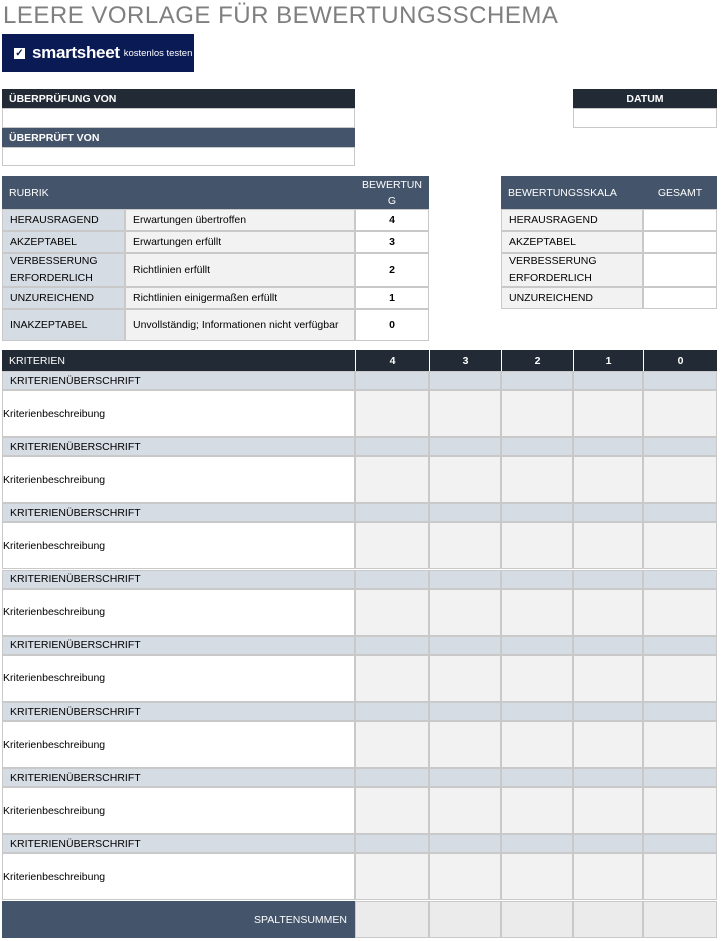  What do you see at coordinates (178, 156) in the screenshot?
I see `reviewer-field` at bounding box center [178, 156].